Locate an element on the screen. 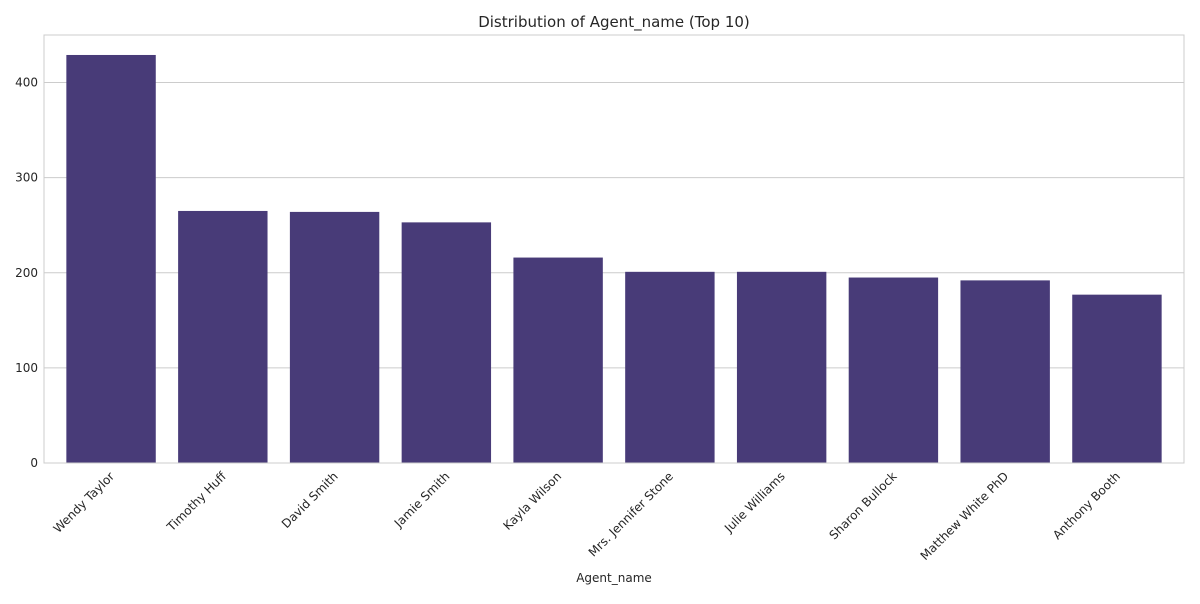  x-tick-label: Mrs. Jennifer Stone is located at coordinates (631, 514).